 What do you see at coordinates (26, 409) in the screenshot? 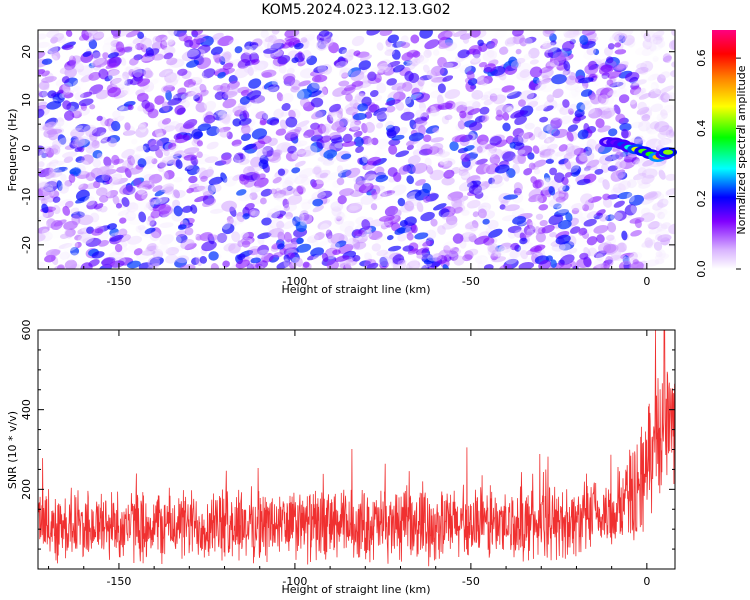
I see `y-tick-label: 400` at bounding box center [26, 409].